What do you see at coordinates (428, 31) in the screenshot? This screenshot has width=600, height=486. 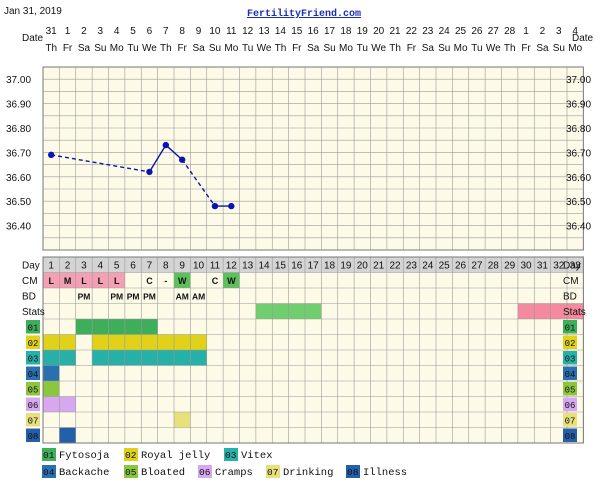 I see `date-label: 23` at bounding box center [428, 31].